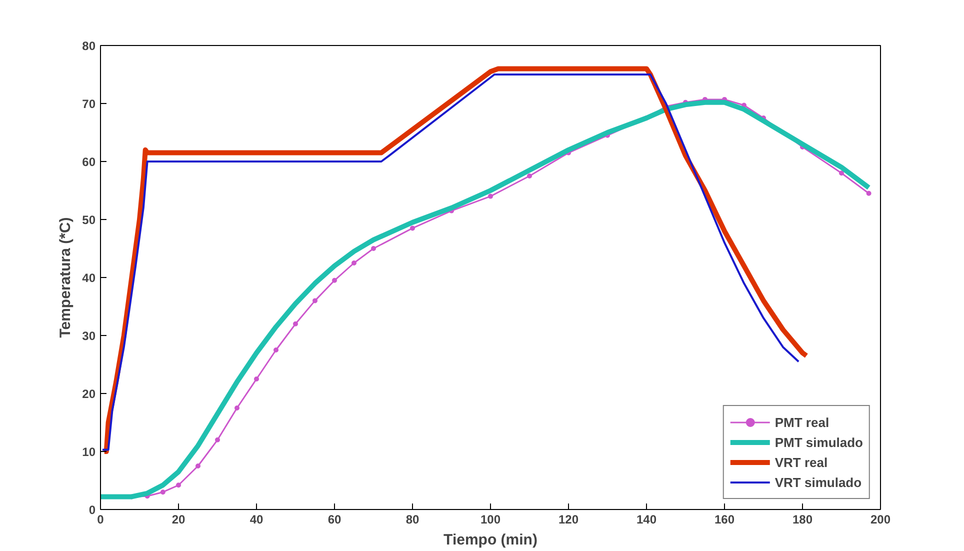  What do you see at coordinates (89, 394) in the screenshot?
I see `y-tick-label: 20` at bounding box center [89, 394].